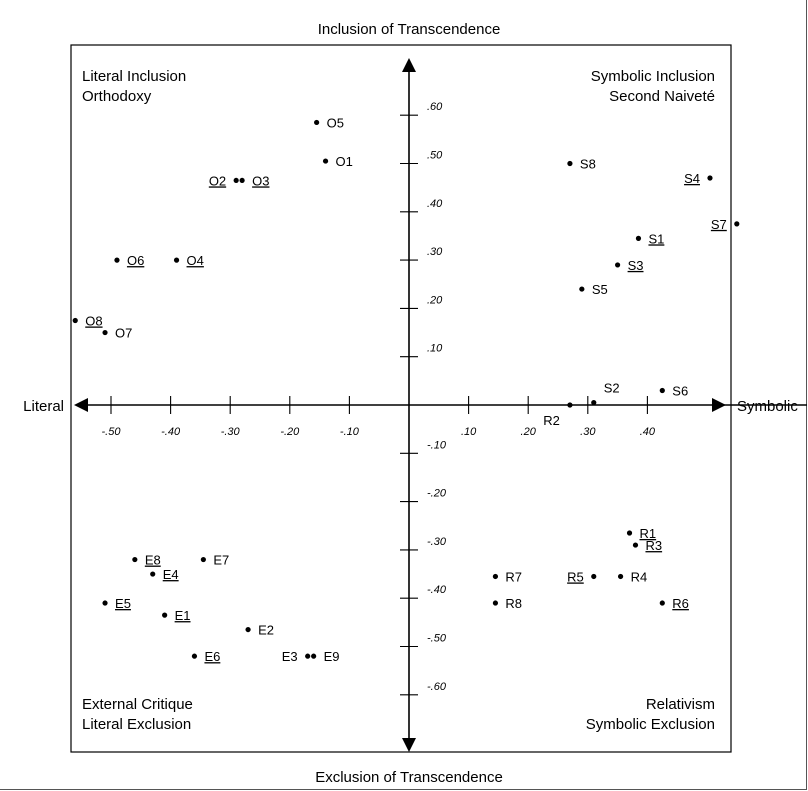 The width and height of the screenshot is (808, 791). What do you see at coordinates (112, 432) in the screenshot?
I see `x-tick-label: -.50` at bounding box center [112, 432].